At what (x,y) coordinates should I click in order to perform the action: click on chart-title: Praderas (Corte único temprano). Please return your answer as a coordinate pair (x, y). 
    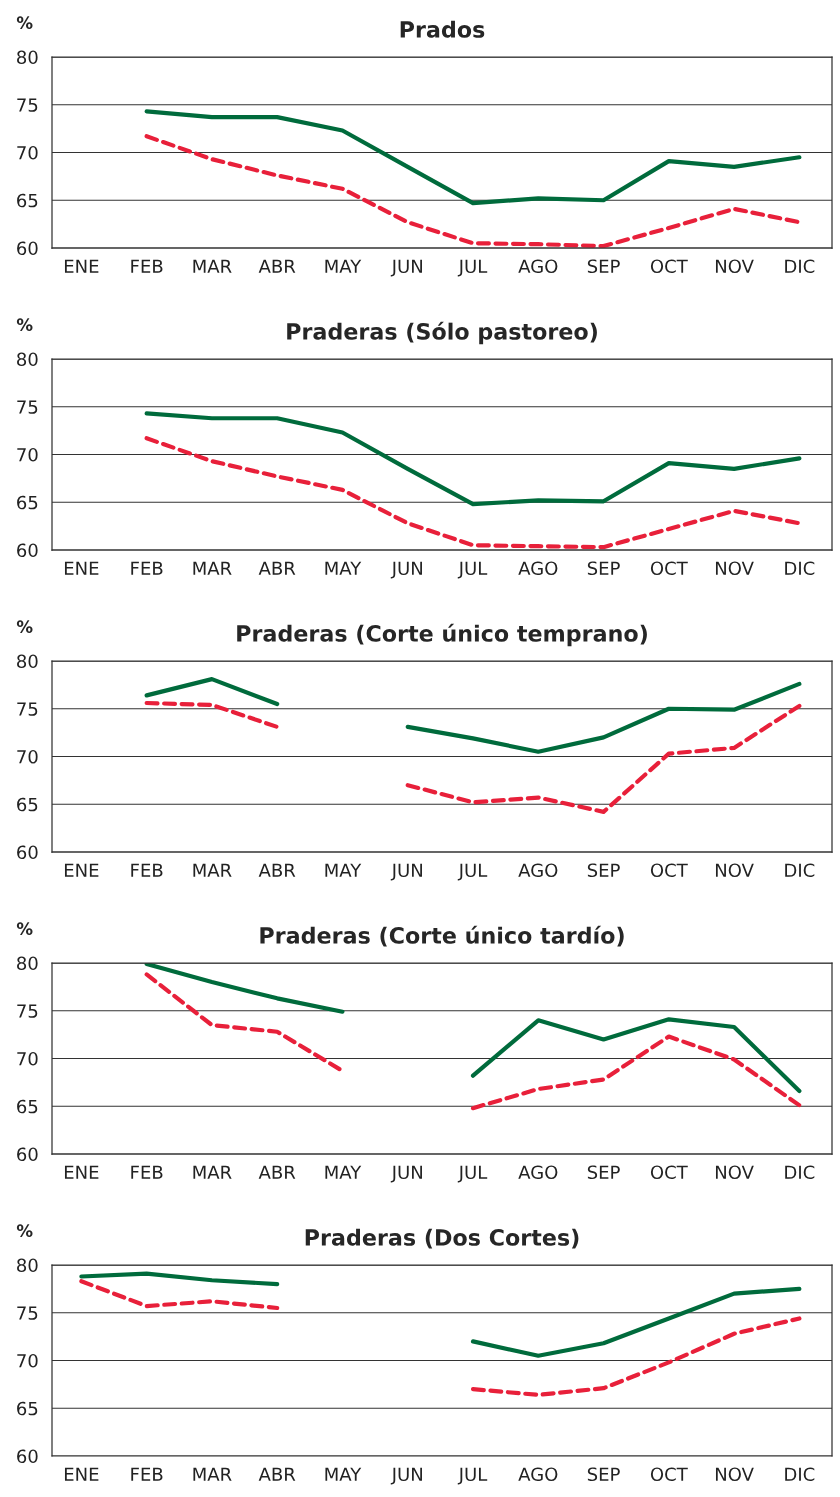
    Looking at the image, I should click on (442, 635).